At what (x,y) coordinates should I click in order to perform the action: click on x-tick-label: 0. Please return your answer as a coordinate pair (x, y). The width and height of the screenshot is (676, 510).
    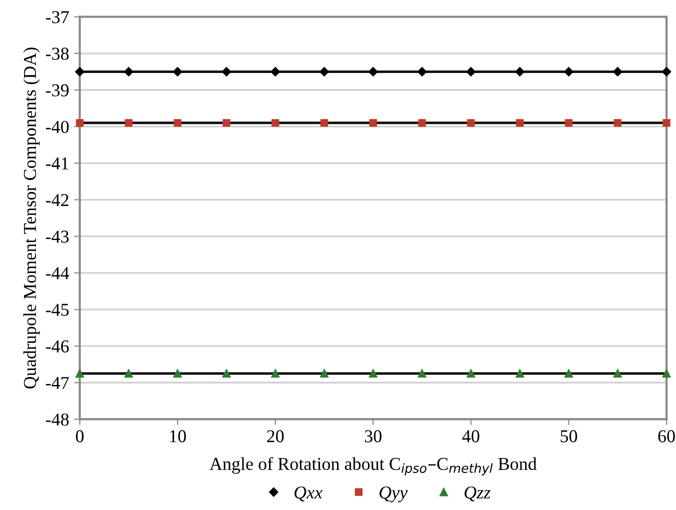
    Looking at the image, I should click on (80, 436).